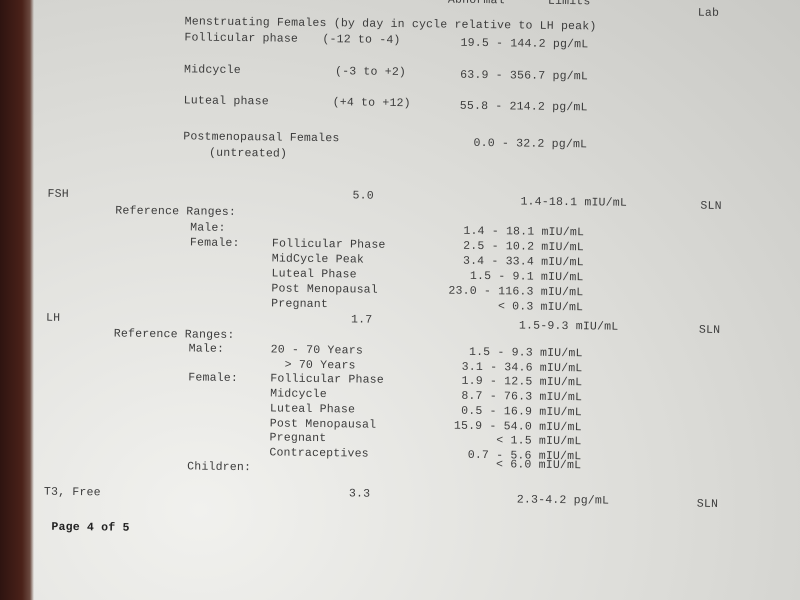 The image size is (800, 600). I want to click on reference-range: 1.9 - 12.5 mIU/mL, so click(522, 382).